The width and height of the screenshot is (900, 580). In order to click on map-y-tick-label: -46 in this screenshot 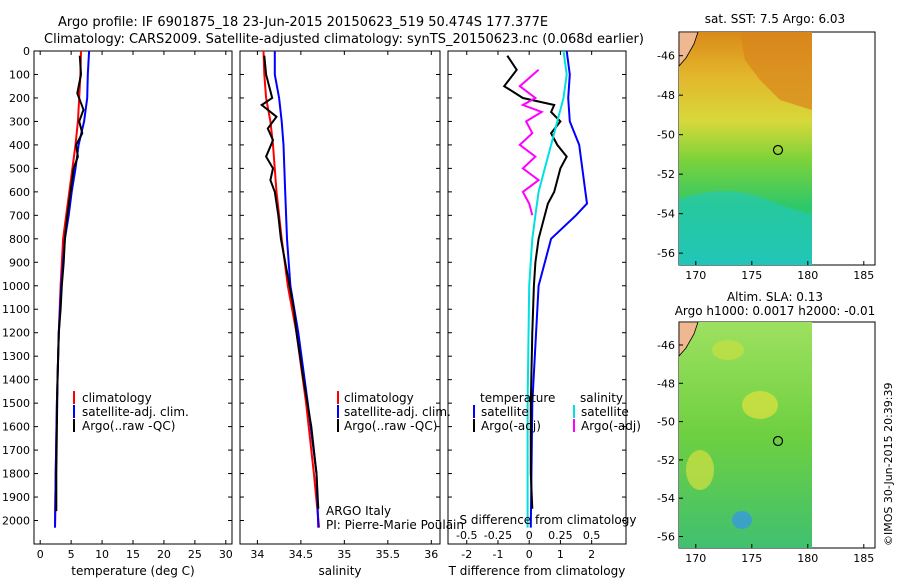, I will do `click(666, 56)`.